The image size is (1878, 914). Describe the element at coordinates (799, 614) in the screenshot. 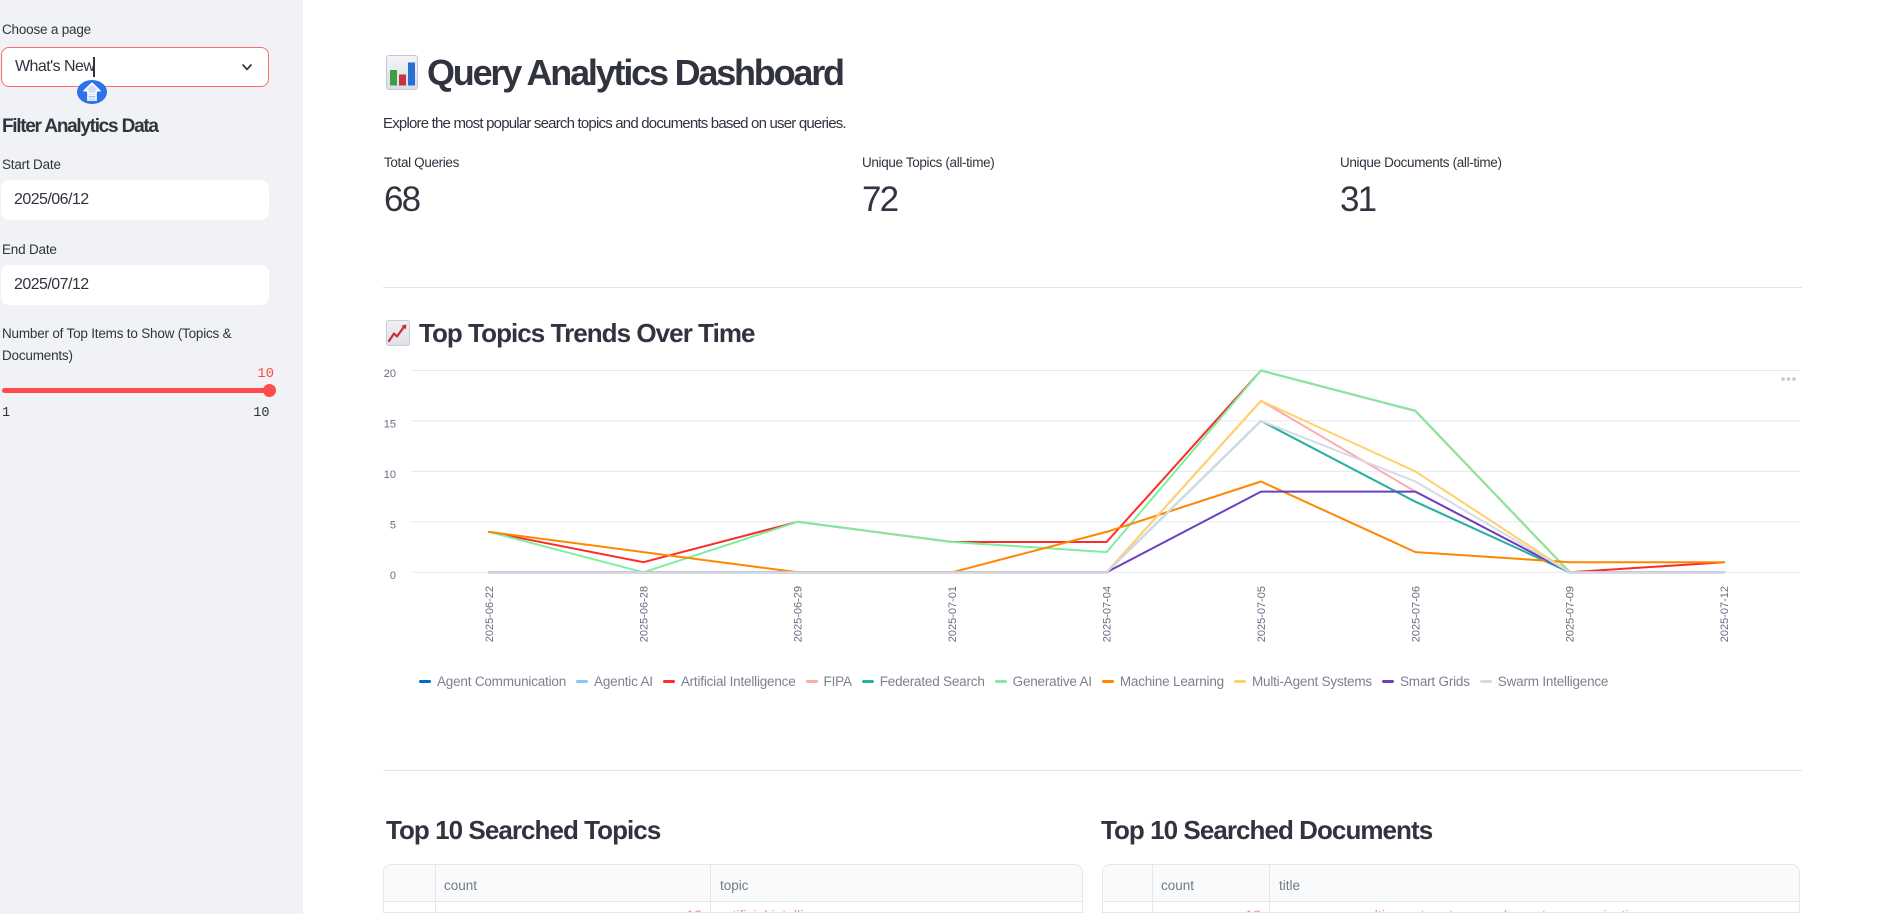

I see `svg-text: 2025-06-29` at that location.